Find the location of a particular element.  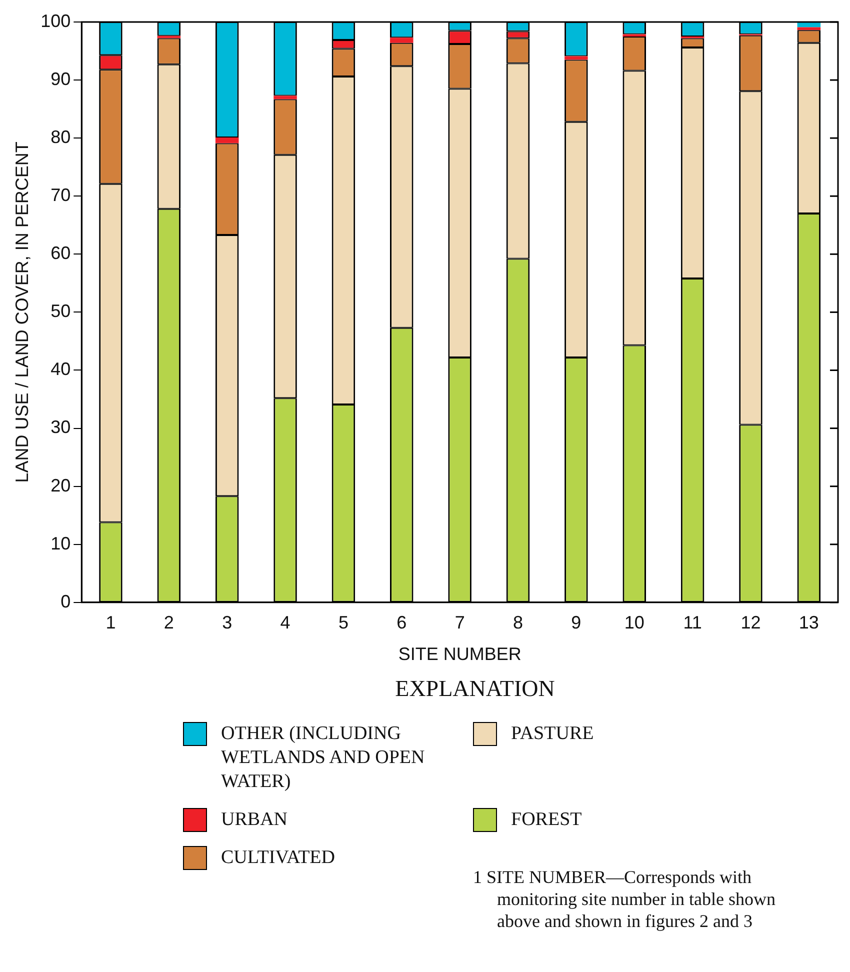

x-tick-label: 7 is located at coordinates (459, 622).